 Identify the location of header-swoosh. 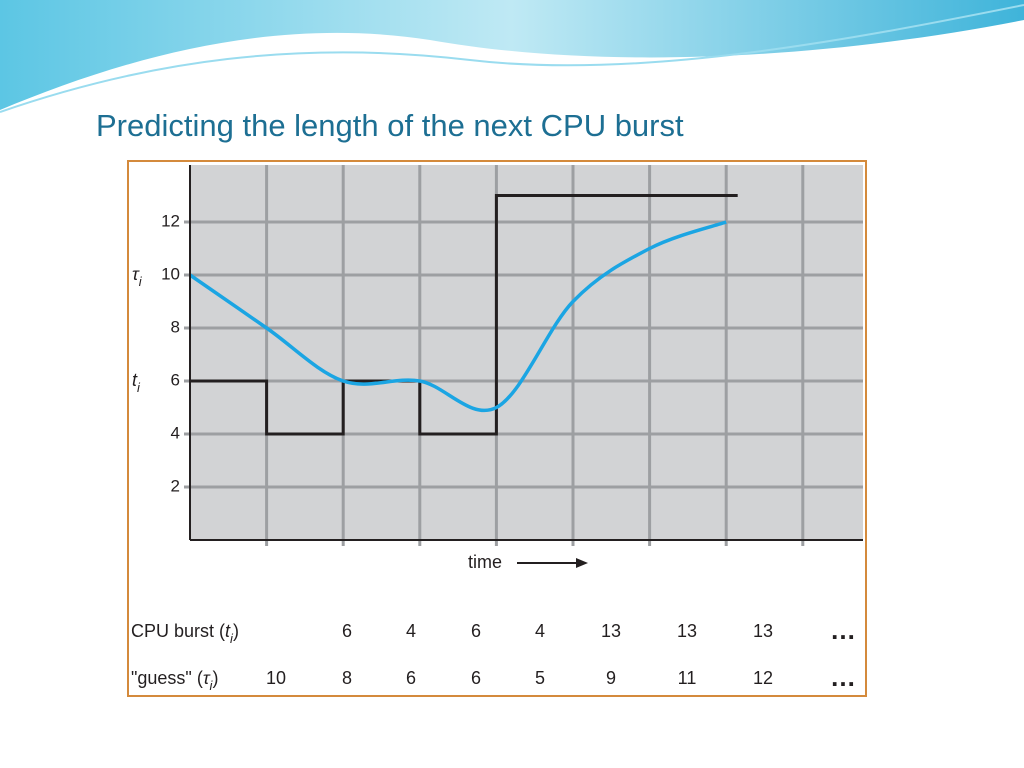
(512, 58).